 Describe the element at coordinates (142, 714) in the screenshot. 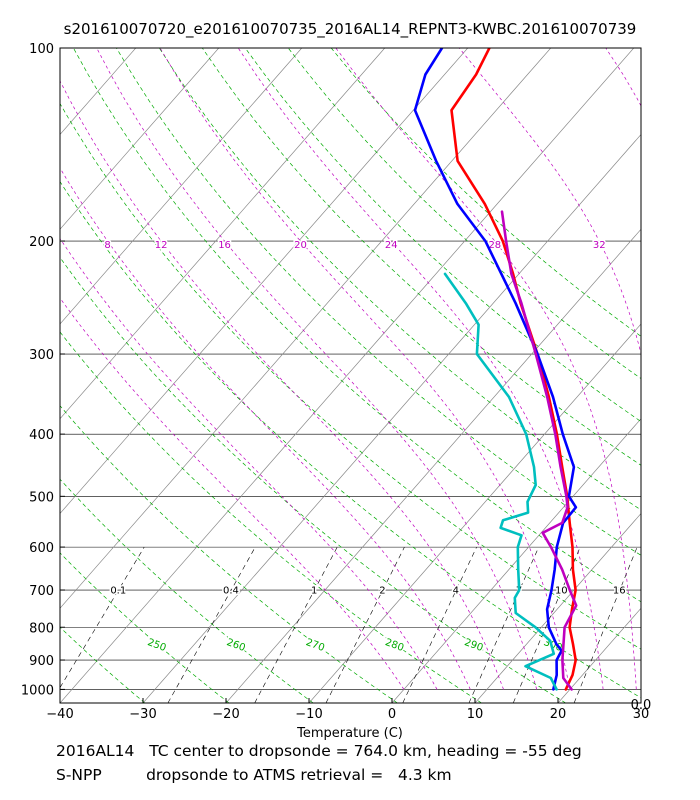

I see `x-tick-label: −30` at that location.